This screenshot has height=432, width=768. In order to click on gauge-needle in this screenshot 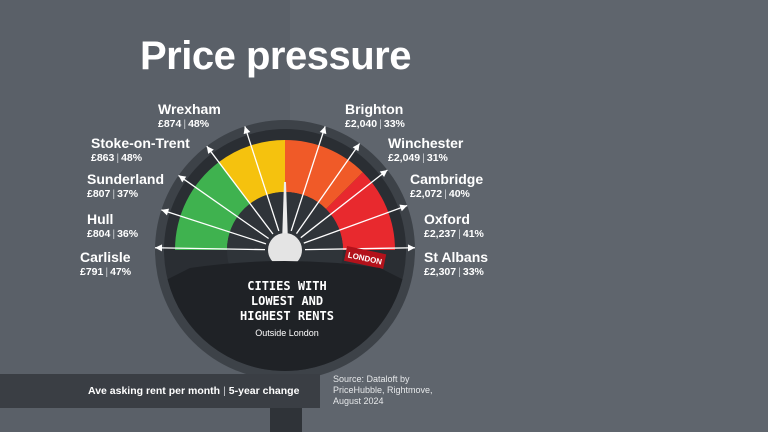, I will do `click(285, 212)`.